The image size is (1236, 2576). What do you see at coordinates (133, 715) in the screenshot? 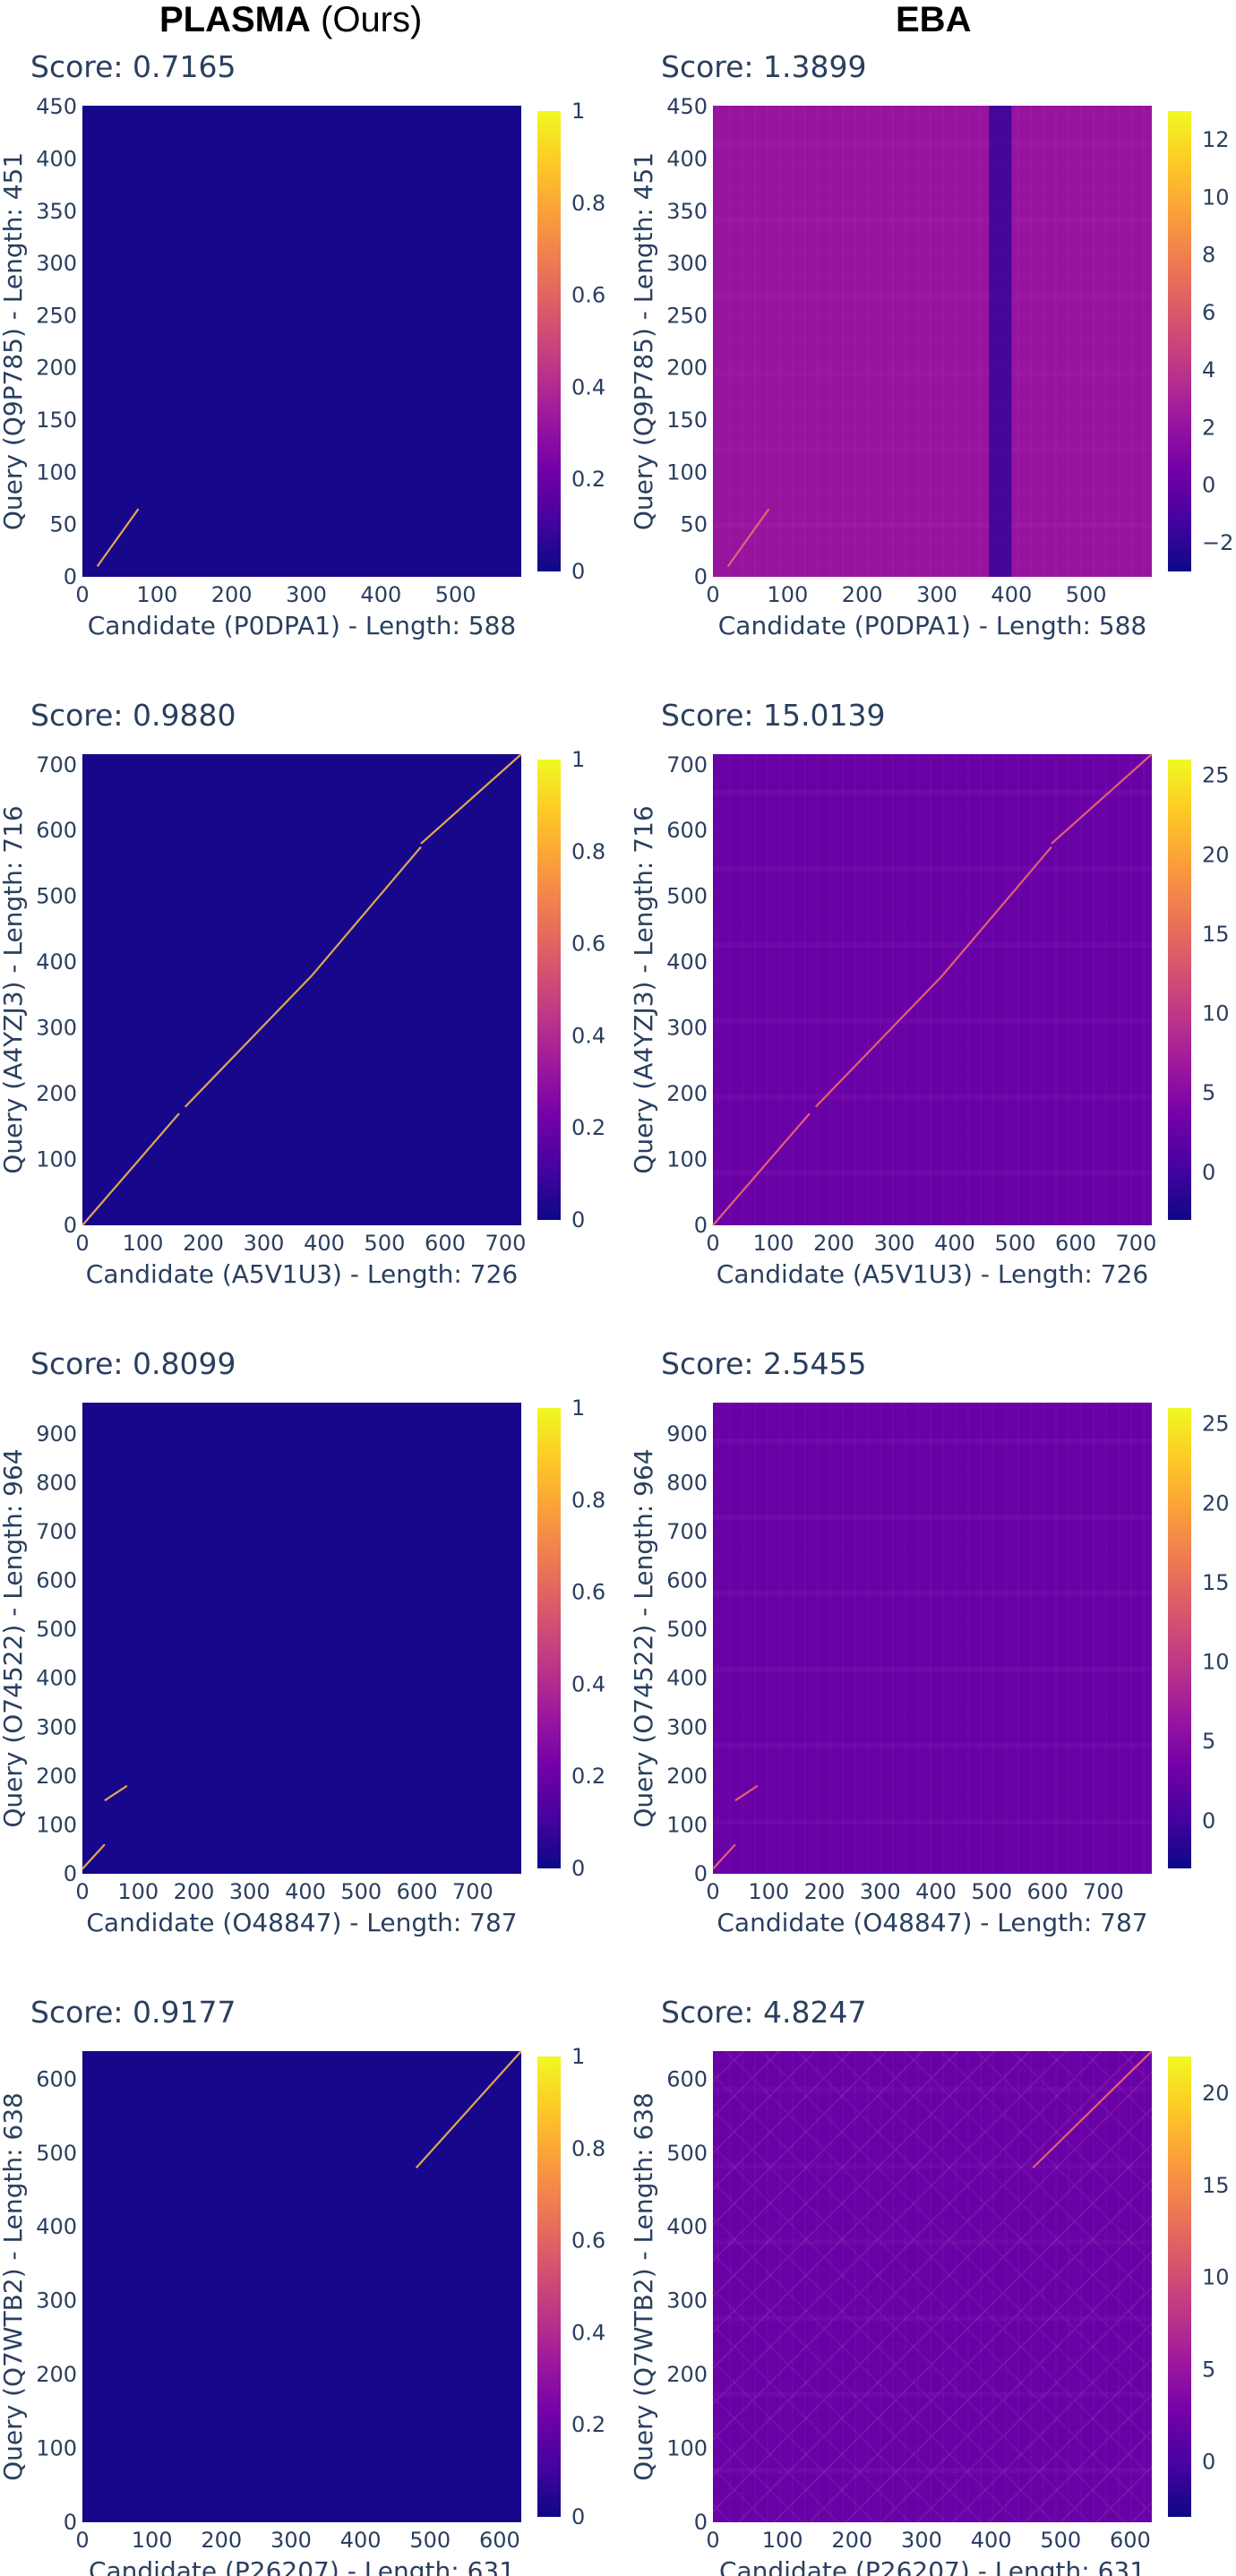
I see `score-label: Score: 0.9880` at bounding box center [133, 715].